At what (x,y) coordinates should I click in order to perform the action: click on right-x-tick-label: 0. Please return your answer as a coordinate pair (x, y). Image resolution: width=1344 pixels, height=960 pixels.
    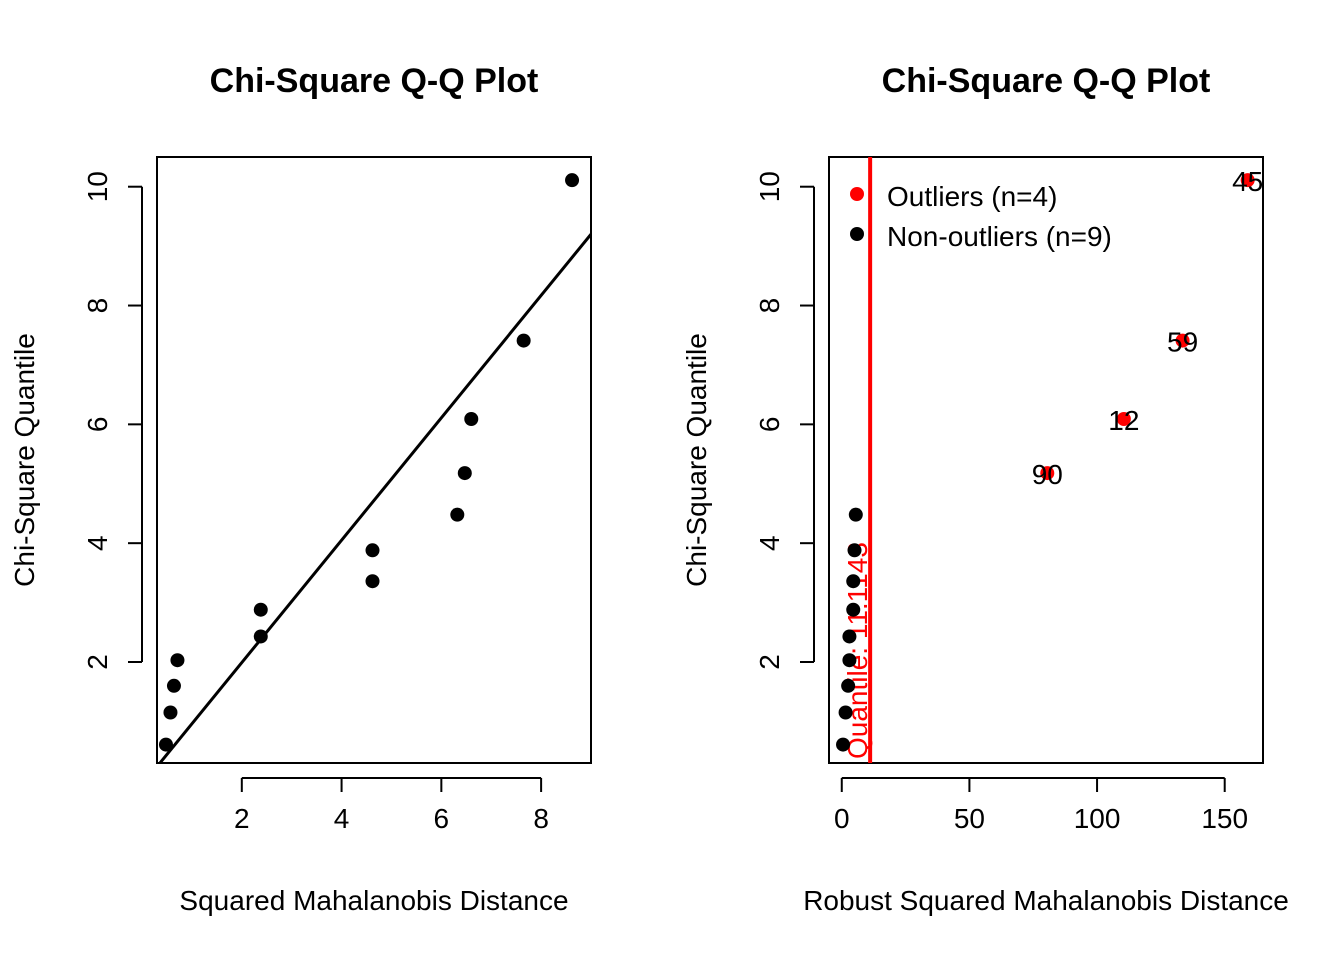
    Looking at the image, I should click on (842, 818).